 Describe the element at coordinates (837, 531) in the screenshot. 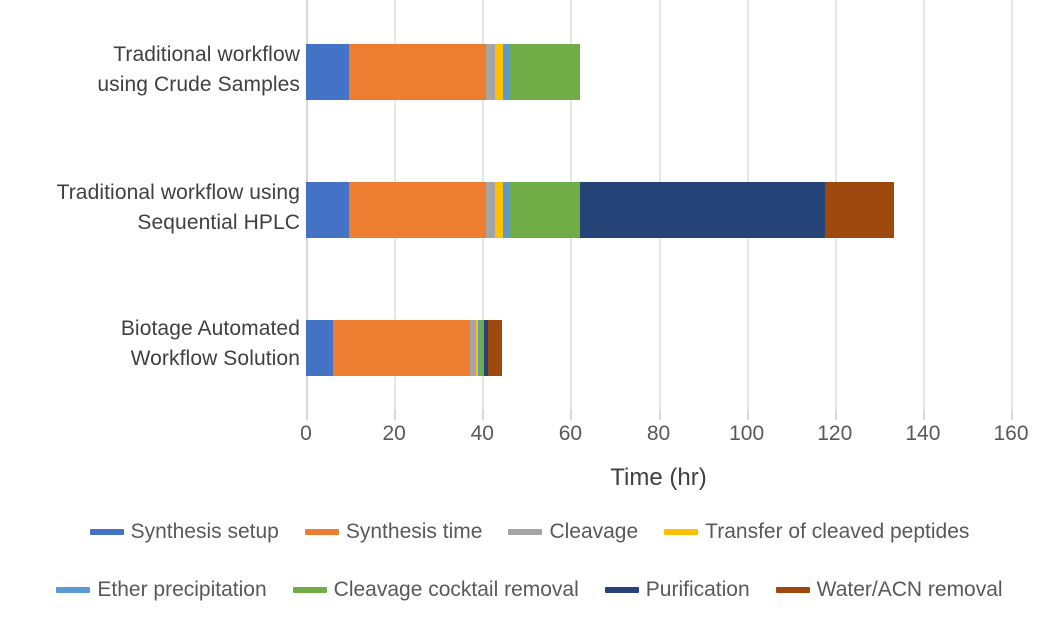

I see `legend-label: Transfer of cleaved peptides` at that location.